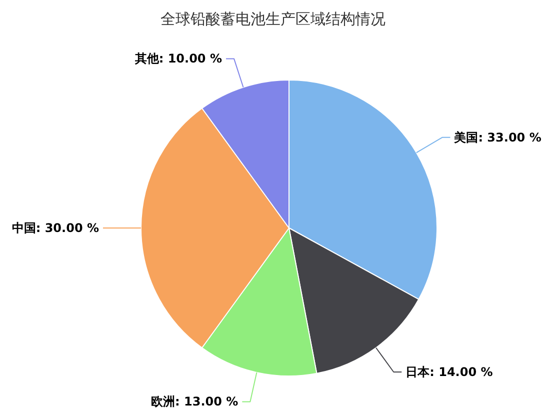 This screenshot has height=418, width=559. What do you see at coordinates (273, 19) in the screenshot?
I see `title: 全球铅酸蓄电池生产区域结构情况` at bounding box center [273, 19].